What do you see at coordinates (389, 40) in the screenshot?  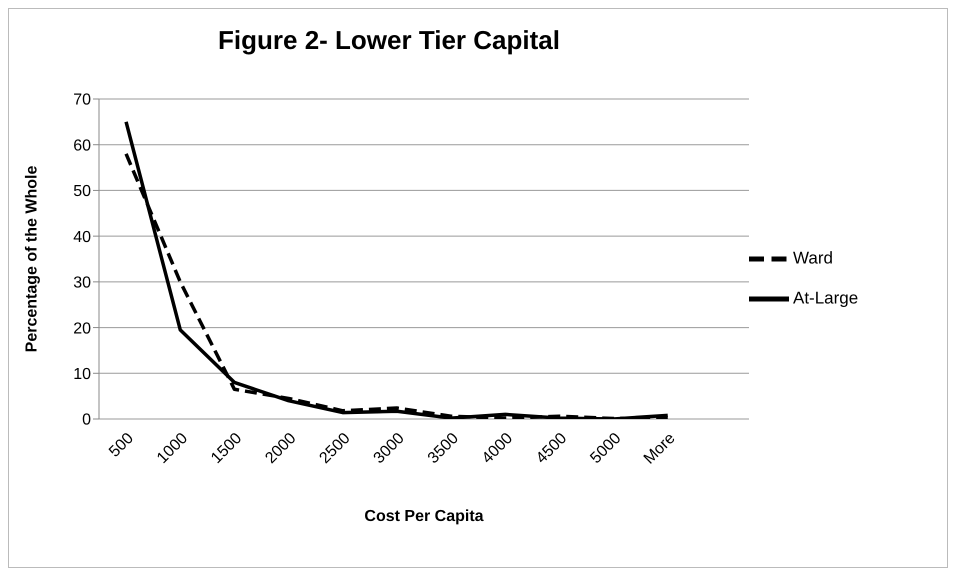 I see `chart-title: Figure 2- Lower Tier Capital` at bounding box center [389, 40].